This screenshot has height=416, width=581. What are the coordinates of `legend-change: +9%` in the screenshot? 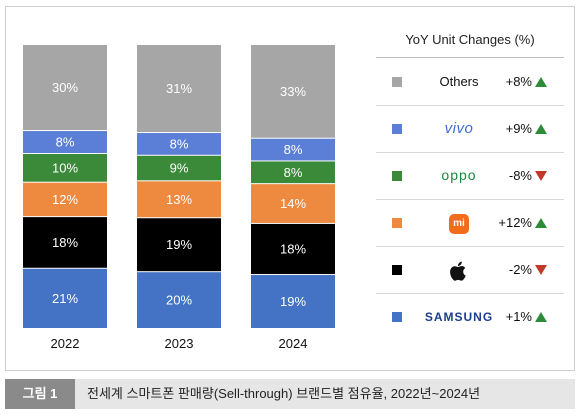 It's located at (518, 128).